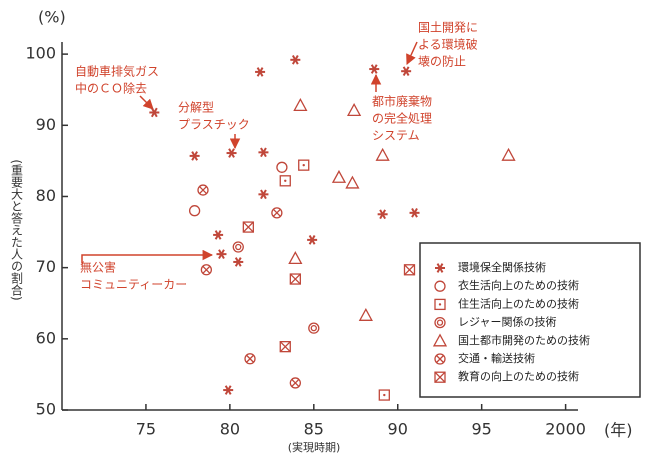  What do you see at coordinates (448, 44) in the screenshot?
I see `annotation: よる環境破` at bounding box center [448, 44].